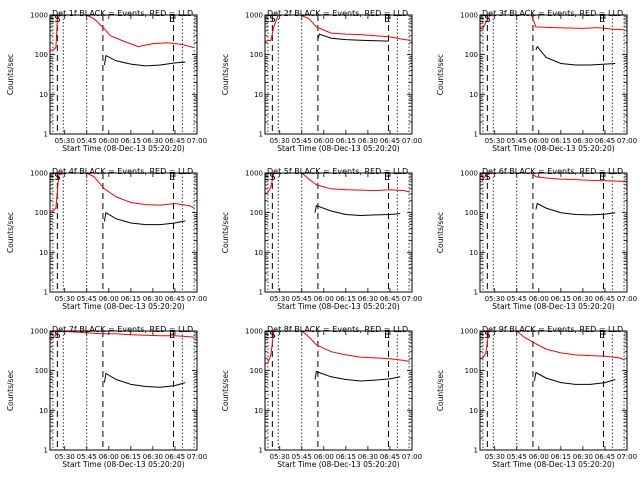 This screenshot has width=640, height=480. I want to click on chart-title: Det 6f BLACK = Events, RED = LLD, so click(552, 171).